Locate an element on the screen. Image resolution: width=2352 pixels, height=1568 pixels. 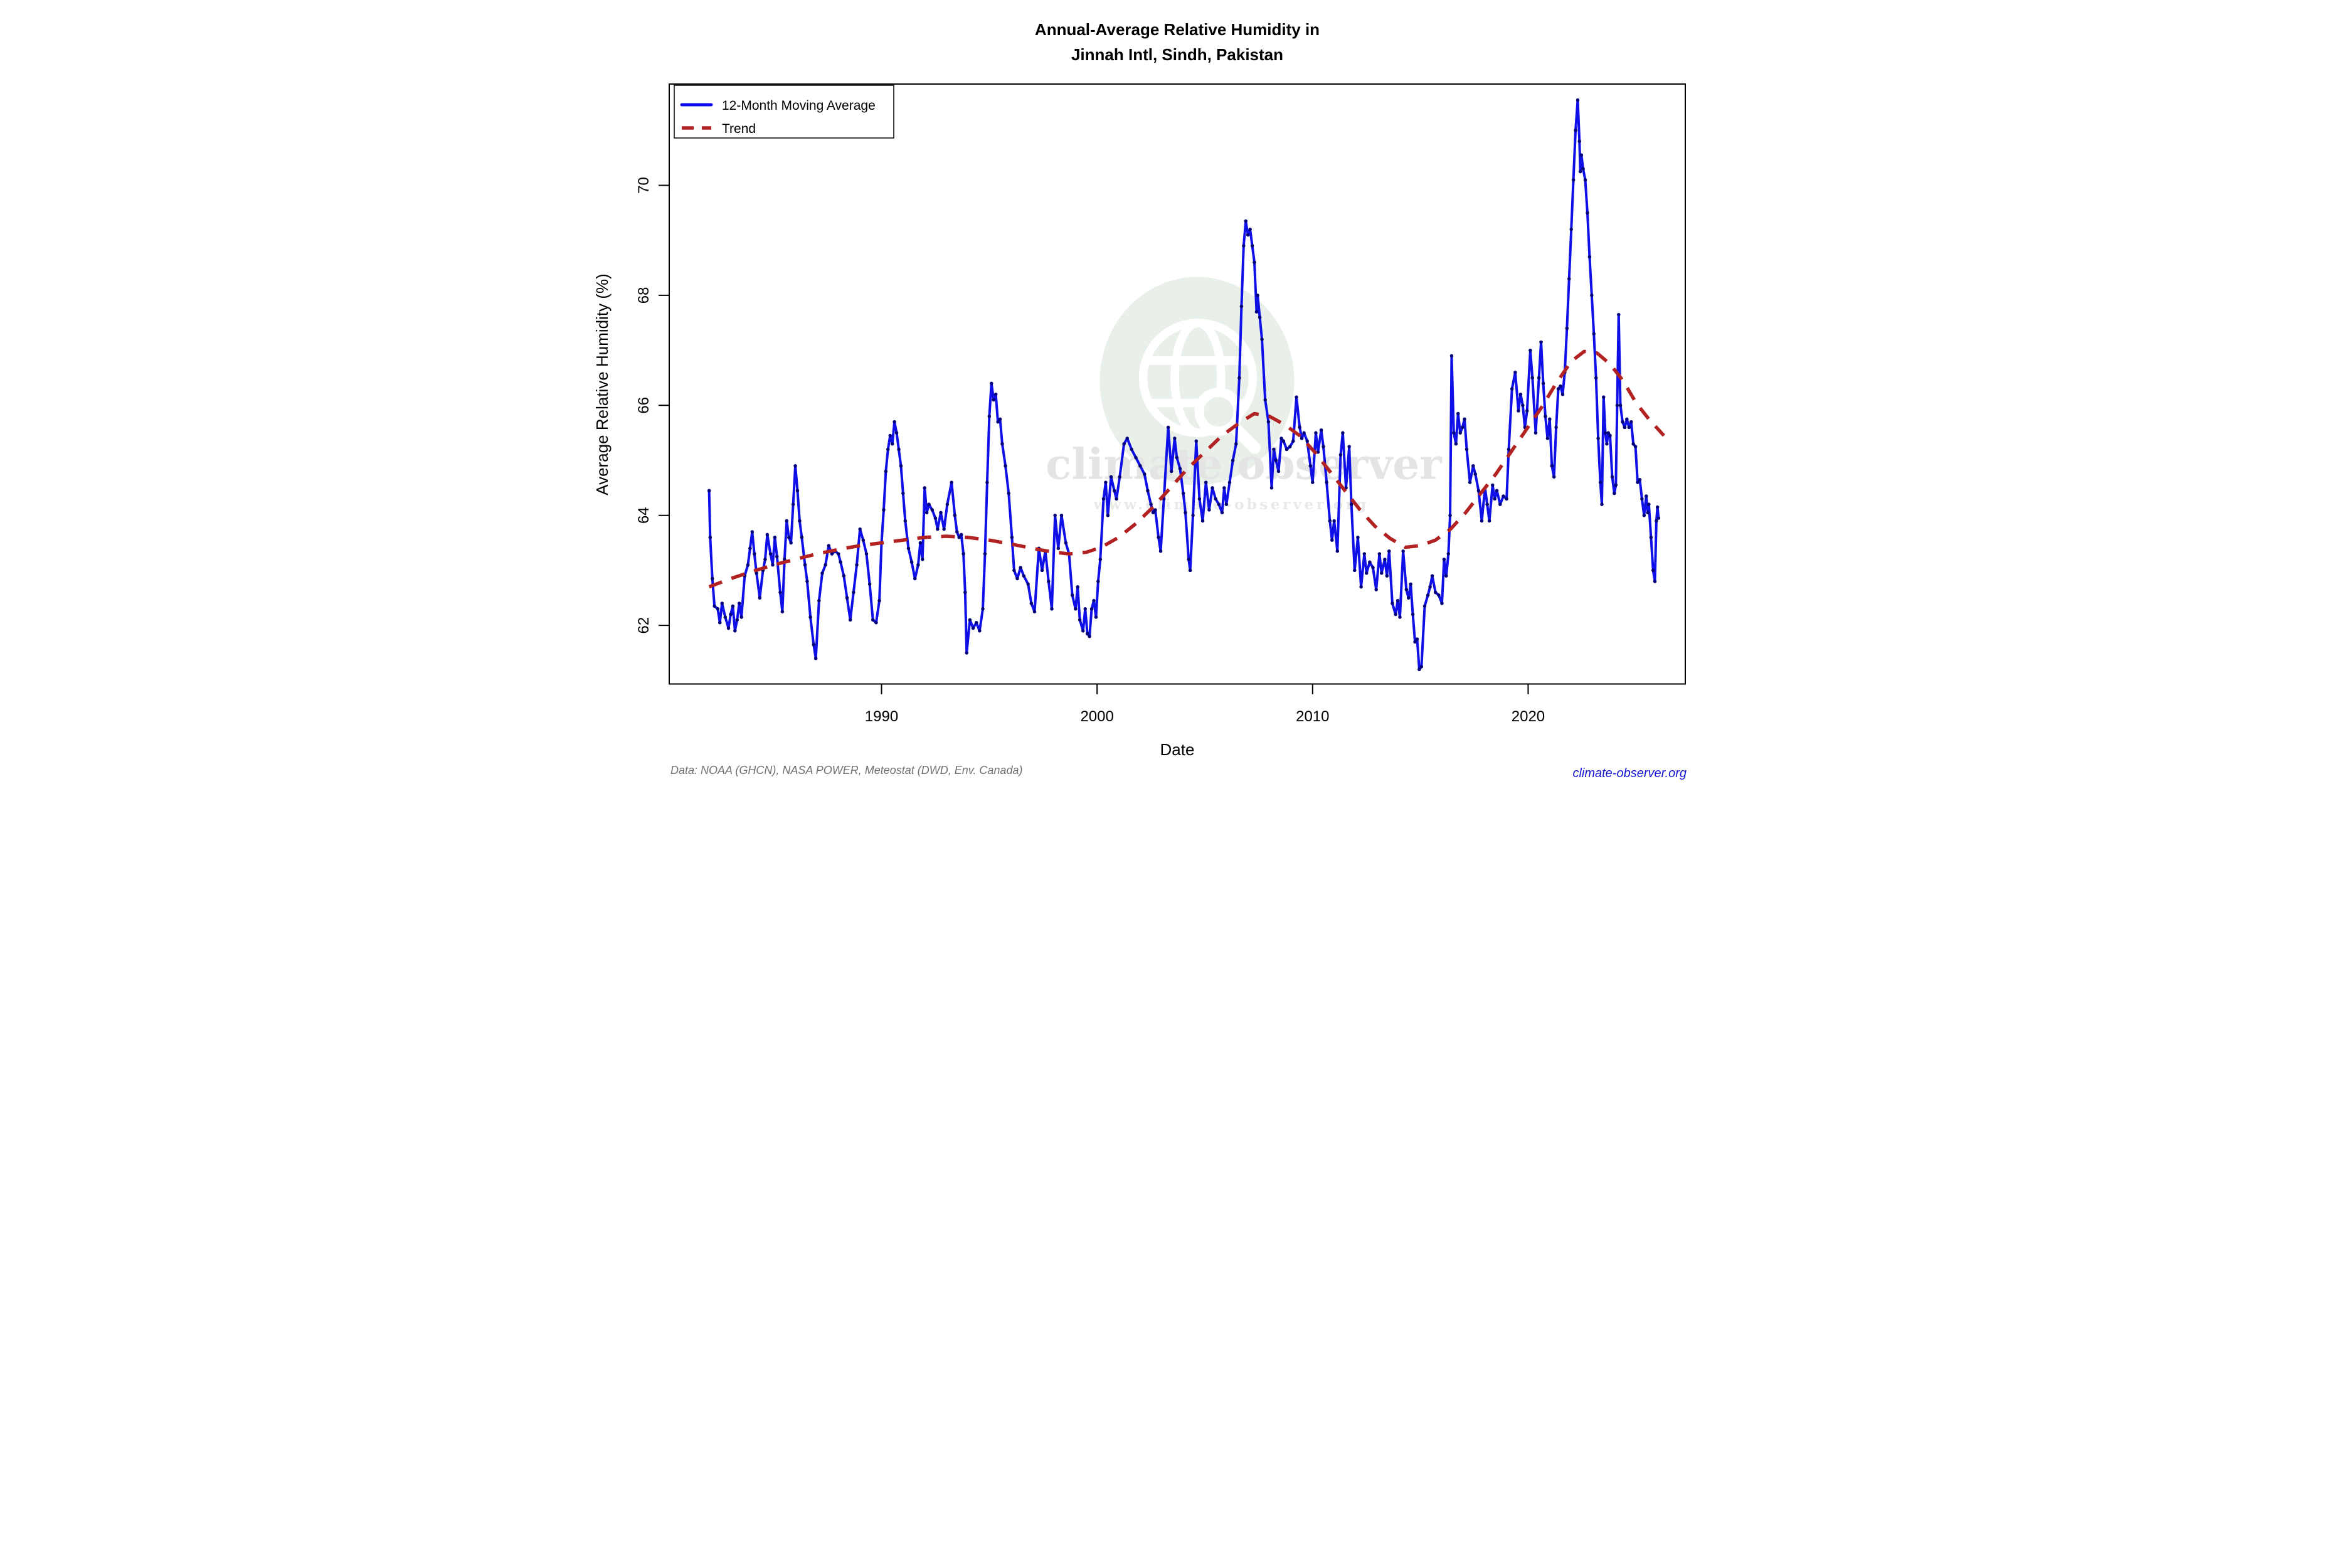
y-tick-label: 66 is located at coordinates (643, 405).